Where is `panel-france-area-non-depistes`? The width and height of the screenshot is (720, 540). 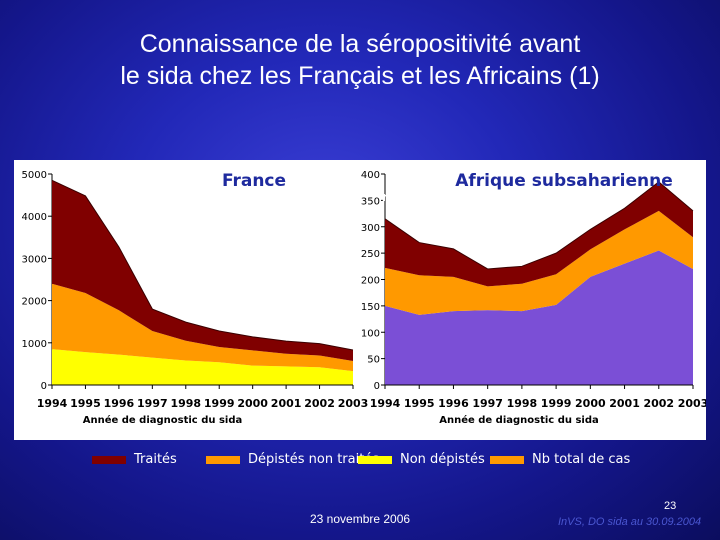
panel-france-area-non-depistes is located at coordinates (202, 367).